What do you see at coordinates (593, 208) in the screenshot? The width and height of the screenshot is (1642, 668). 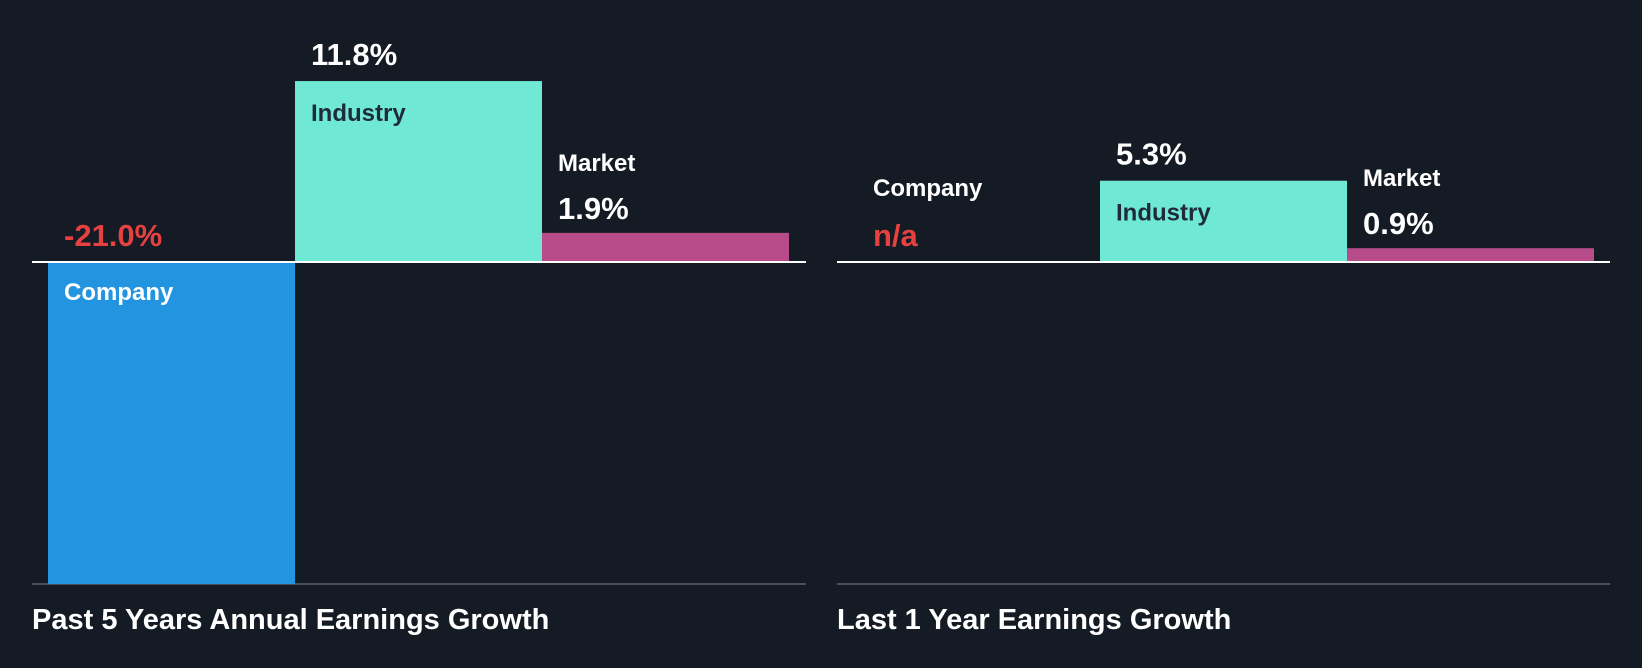 I see `p5y-market-value-label: 1.9%` at bounding box center [593, 208].